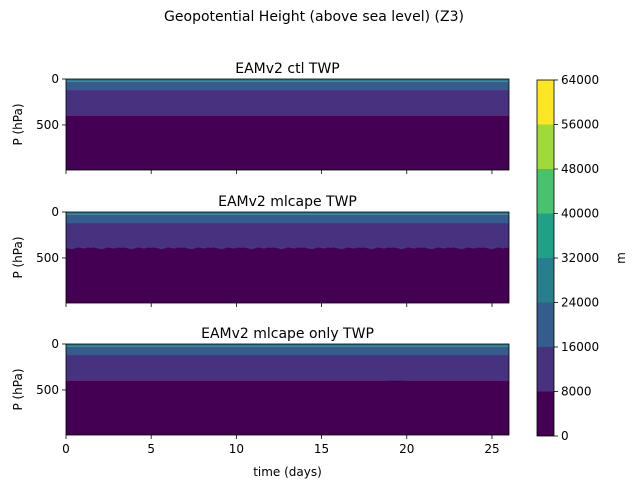  I want to click on panel-2-boundary-wiggle, so click(285, 247).